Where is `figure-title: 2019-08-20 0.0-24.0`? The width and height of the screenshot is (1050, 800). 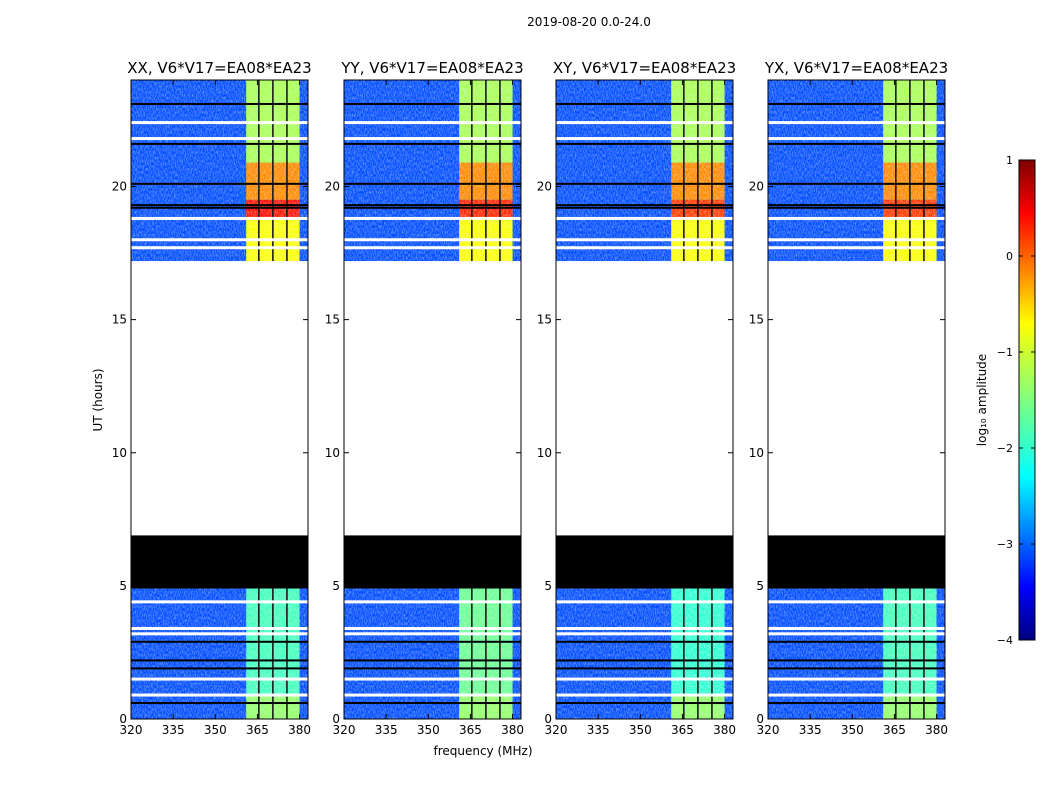 figure-title: 2019-08-20 0.0-24.0 is located at coordinates (589, 22).